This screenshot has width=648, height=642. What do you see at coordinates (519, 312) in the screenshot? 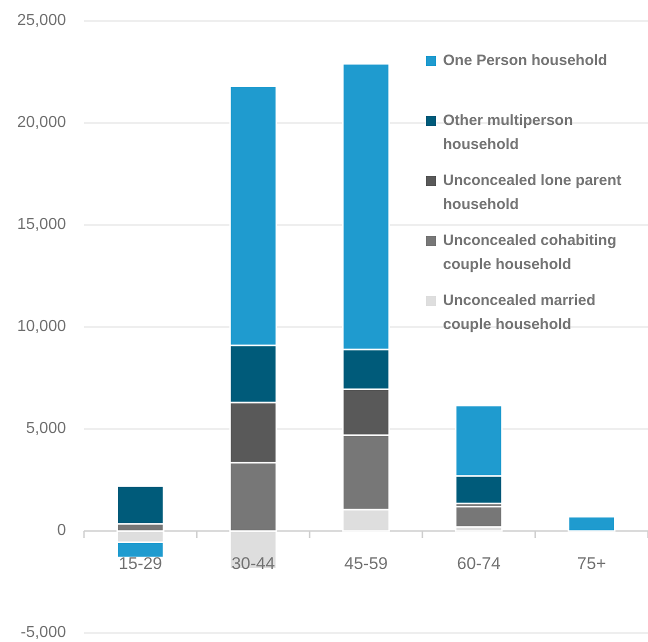
I see `legend-label: Unconcealed married couple household` at bounding box center [519, 312].